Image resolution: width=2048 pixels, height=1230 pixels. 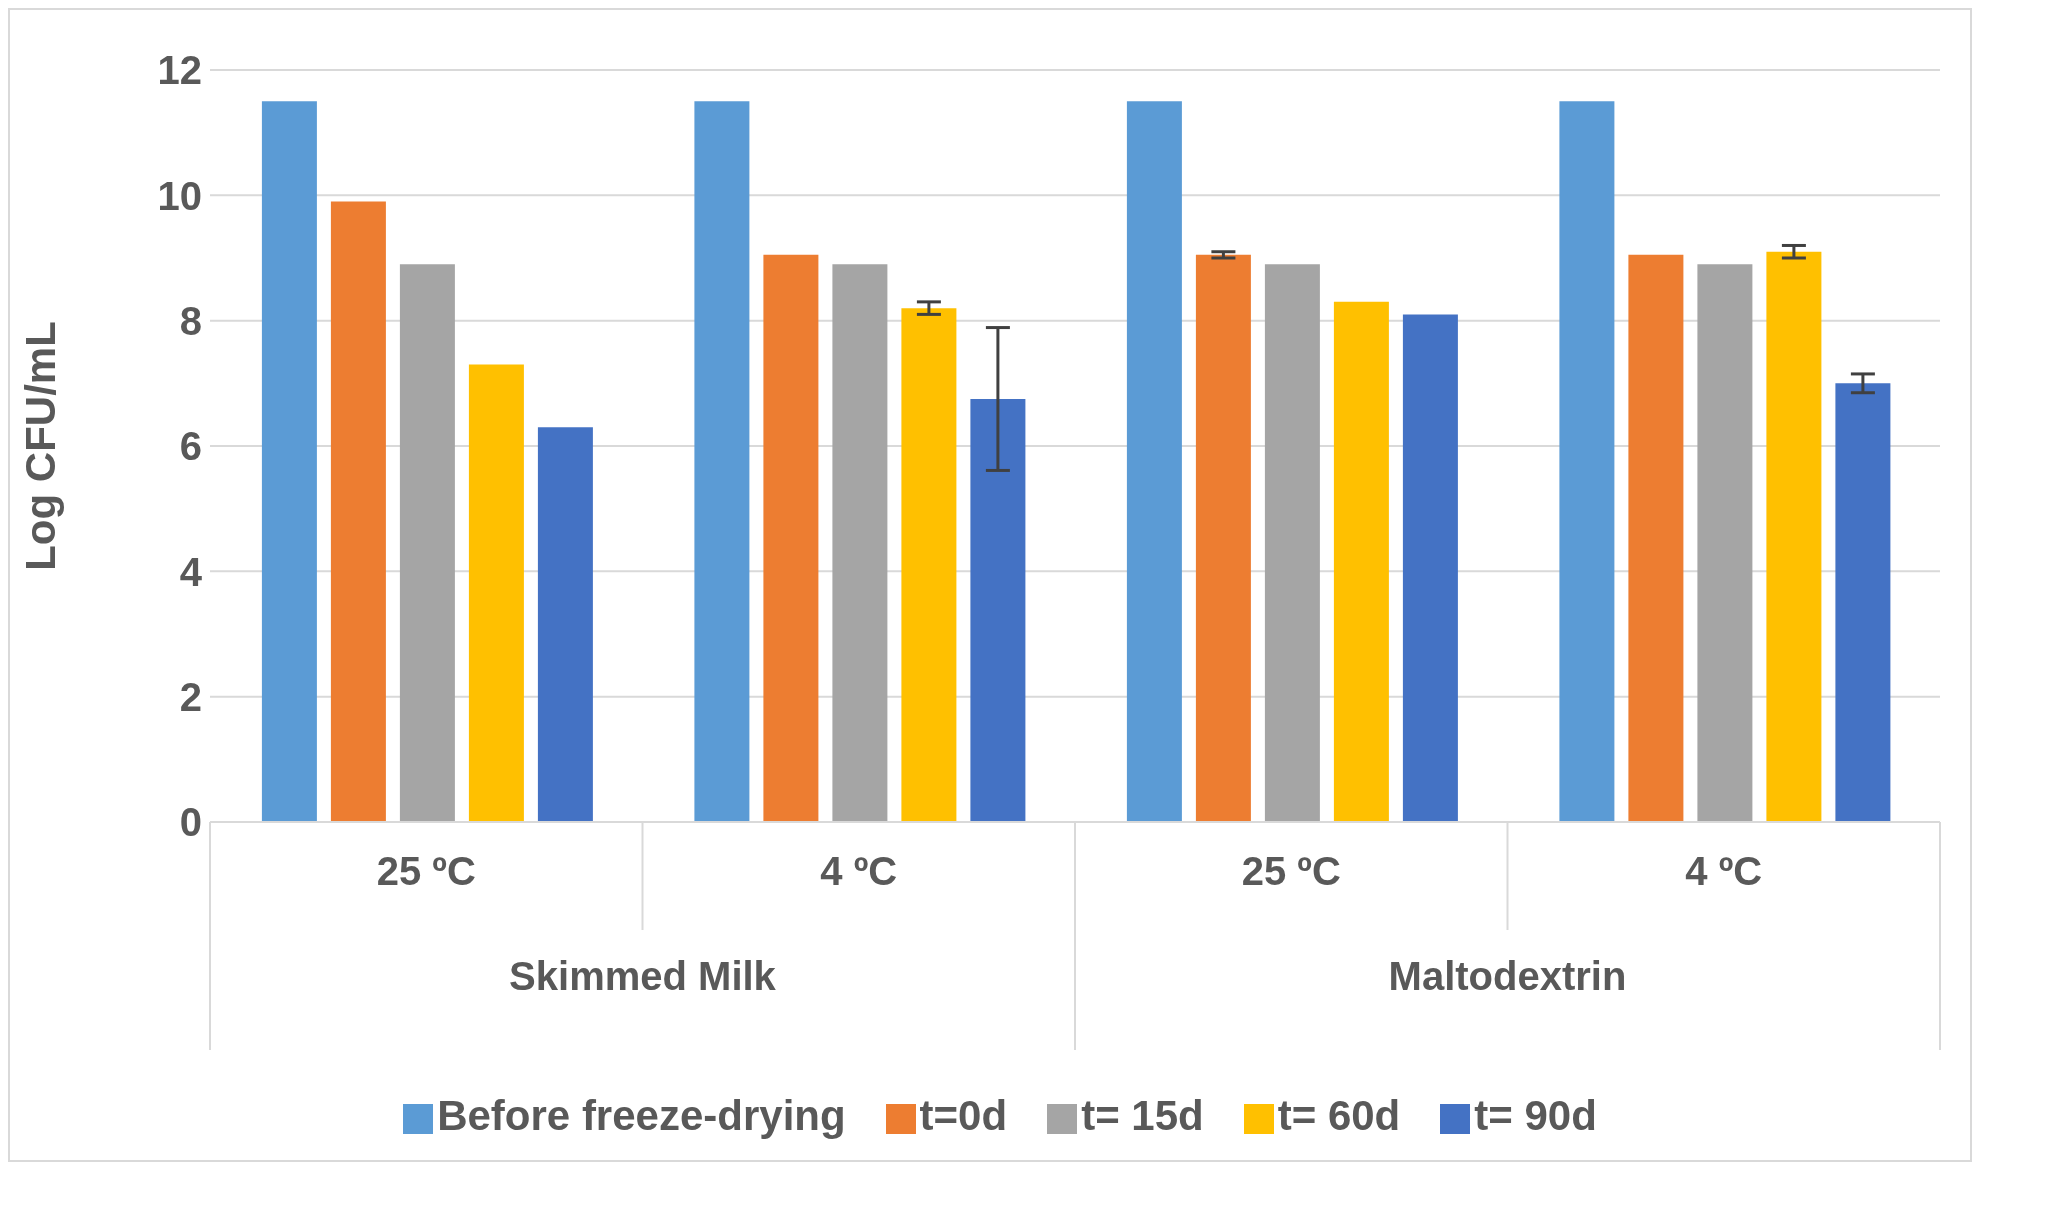 I want to click on y-axis-title: Log CFU/mL, so click(x=40, y=446).